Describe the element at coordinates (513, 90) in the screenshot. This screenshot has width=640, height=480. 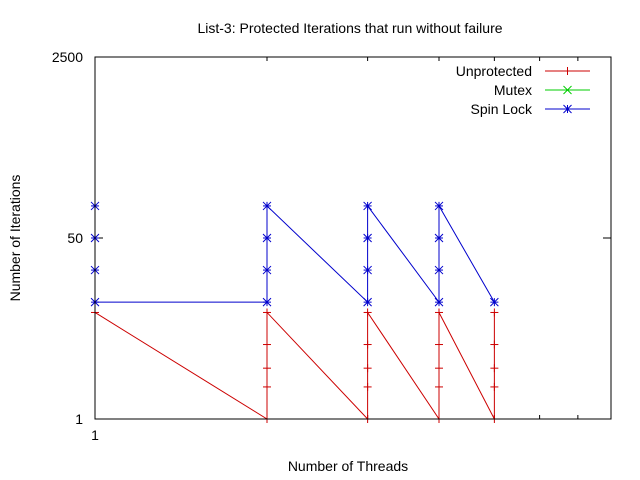
I see `legend-label: Mutex` at that location.